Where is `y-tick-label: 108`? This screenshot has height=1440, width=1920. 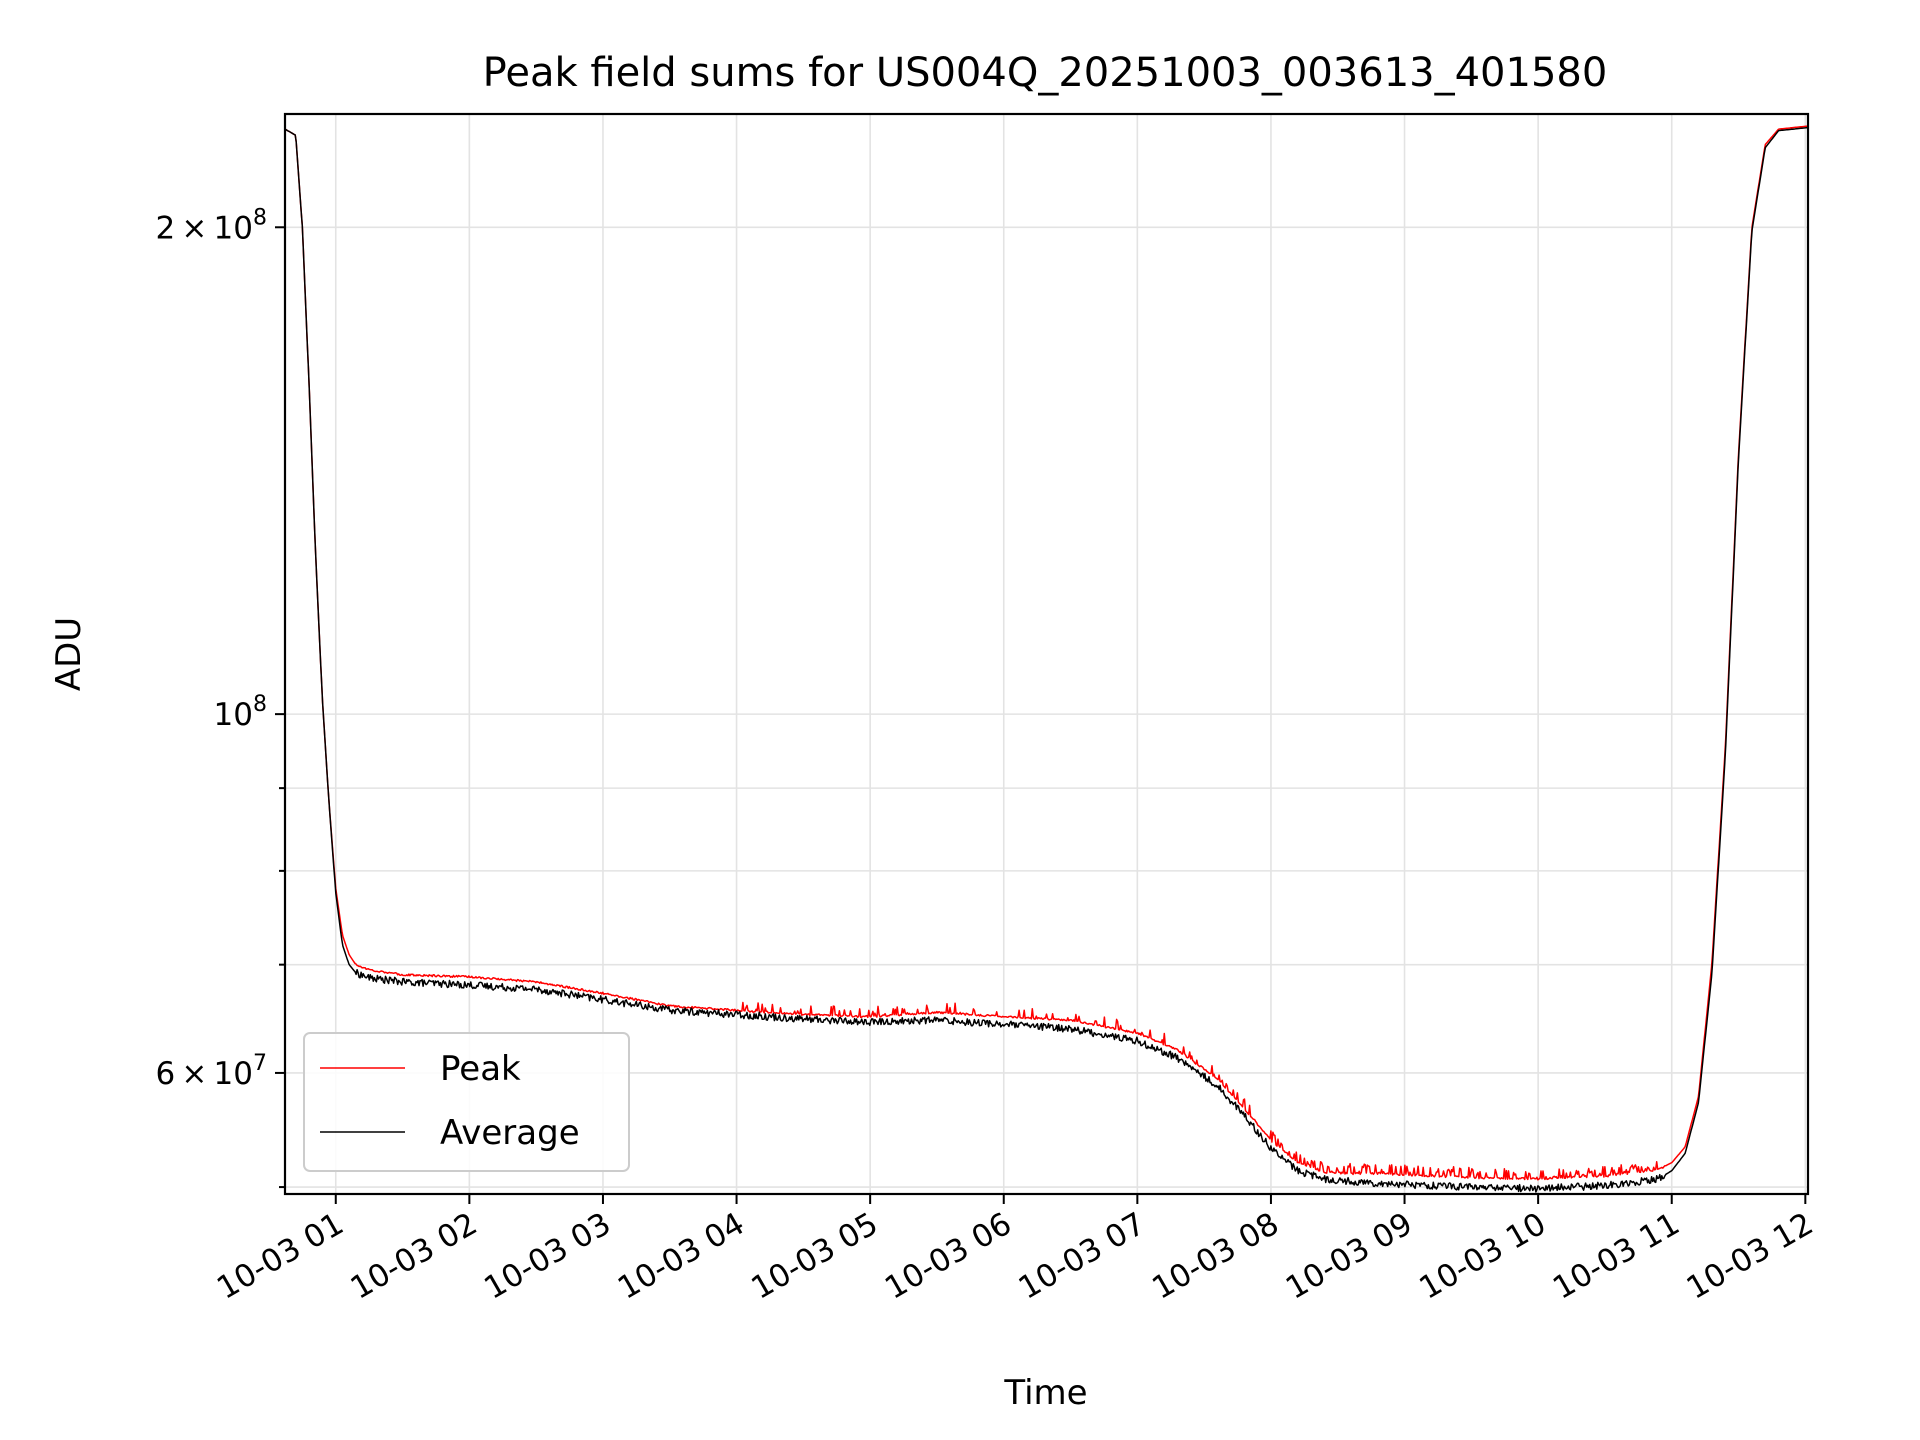
y-tick-label: 108 is located at coordinates (240, 712).